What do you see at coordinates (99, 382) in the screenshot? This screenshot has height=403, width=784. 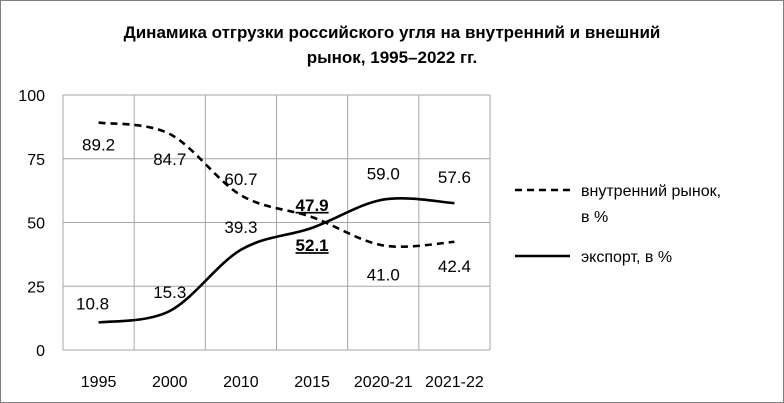 I see `x-tick-label: 1995` at bounding box center [99, 382].